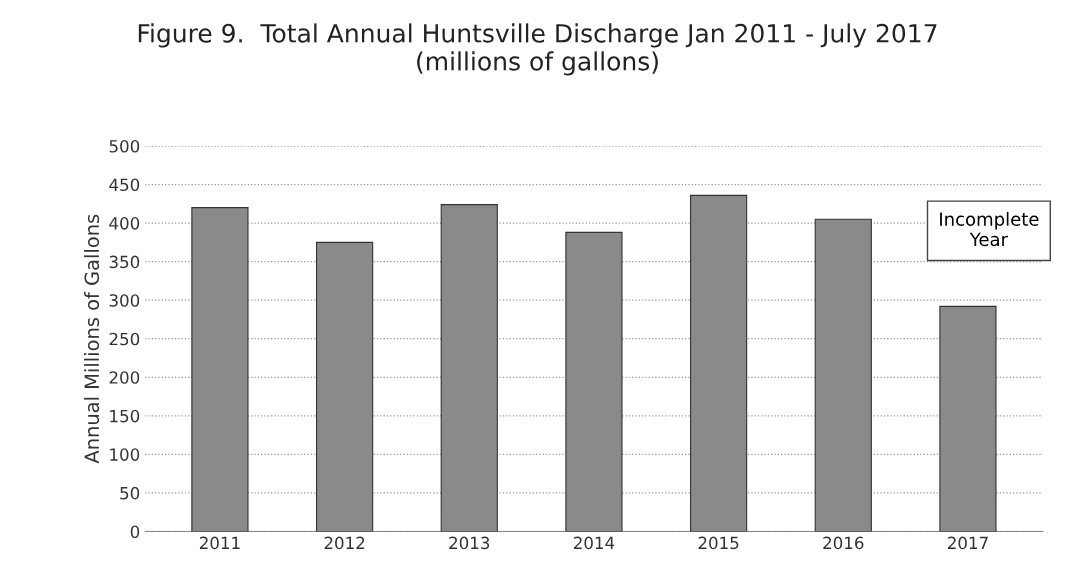  I want to click on y-tick-label: 200, so click(124, 377).